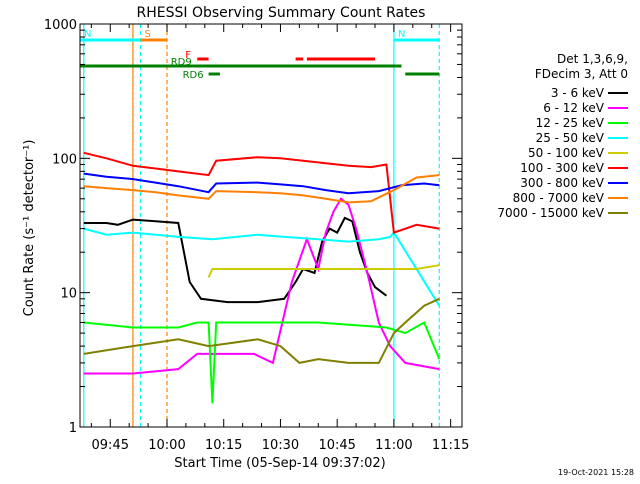 The image size is (640, 484). I want to click on legend-label-2: 12 - 25 keV, so click(570, 123).